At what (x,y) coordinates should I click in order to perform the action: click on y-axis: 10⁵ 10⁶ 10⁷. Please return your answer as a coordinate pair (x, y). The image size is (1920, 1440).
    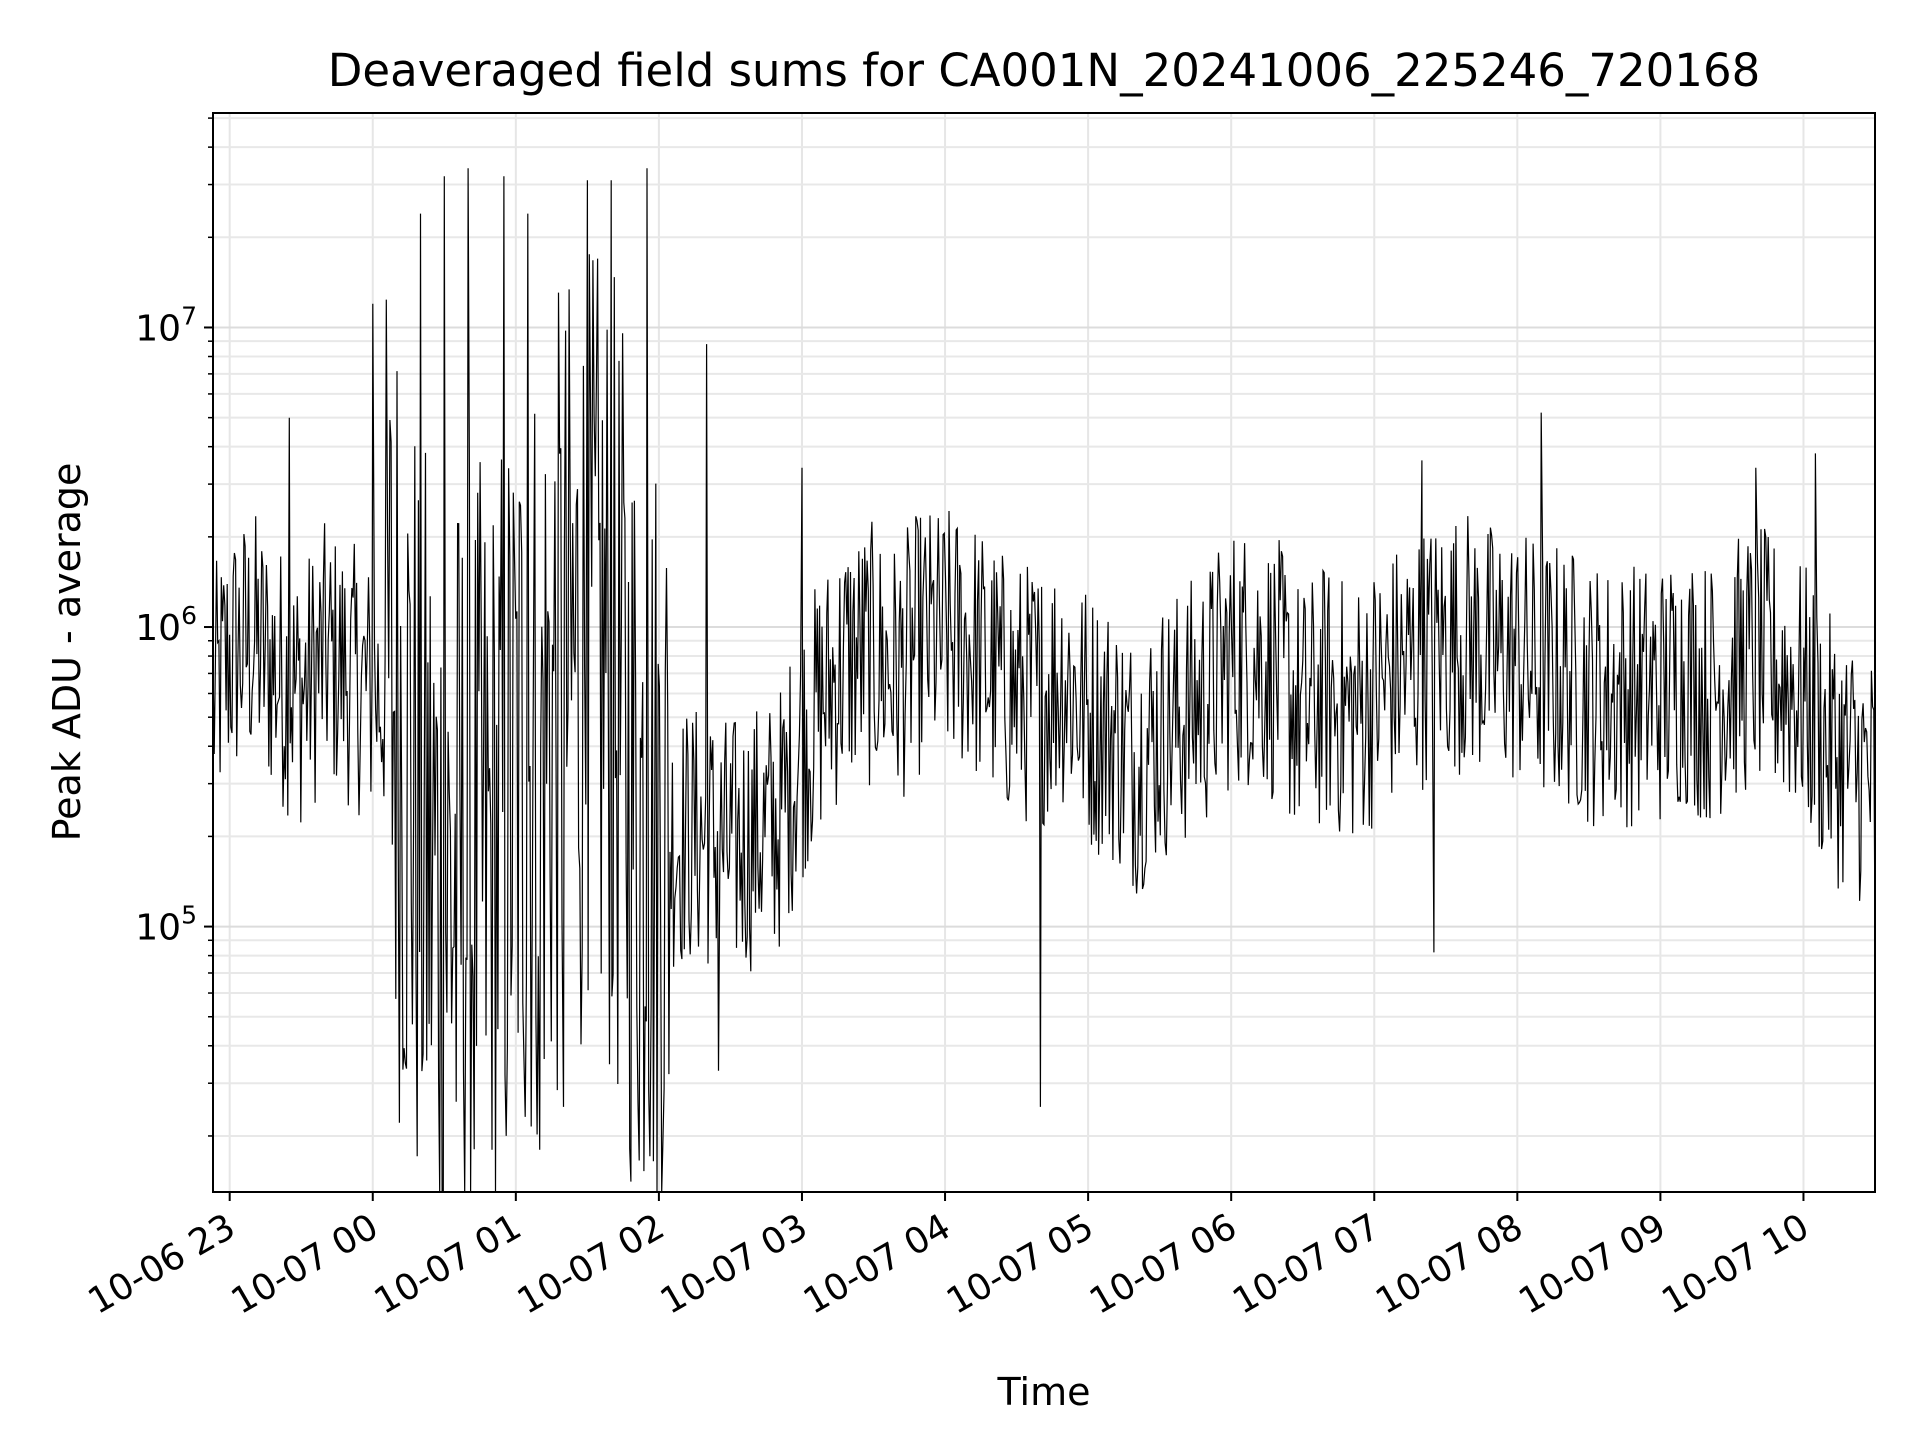
    Looking at the image, I should click on (174, 627).